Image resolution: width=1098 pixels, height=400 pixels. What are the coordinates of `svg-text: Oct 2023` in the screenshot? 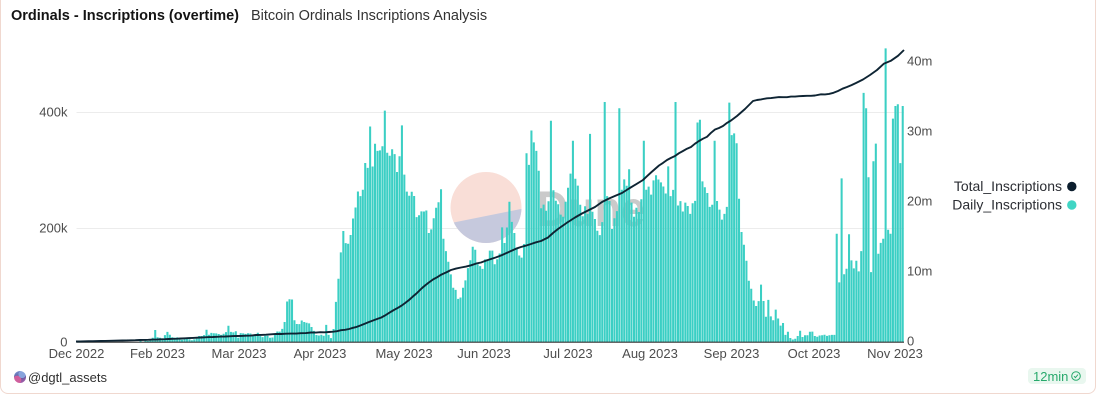 It's located at (814, 353).